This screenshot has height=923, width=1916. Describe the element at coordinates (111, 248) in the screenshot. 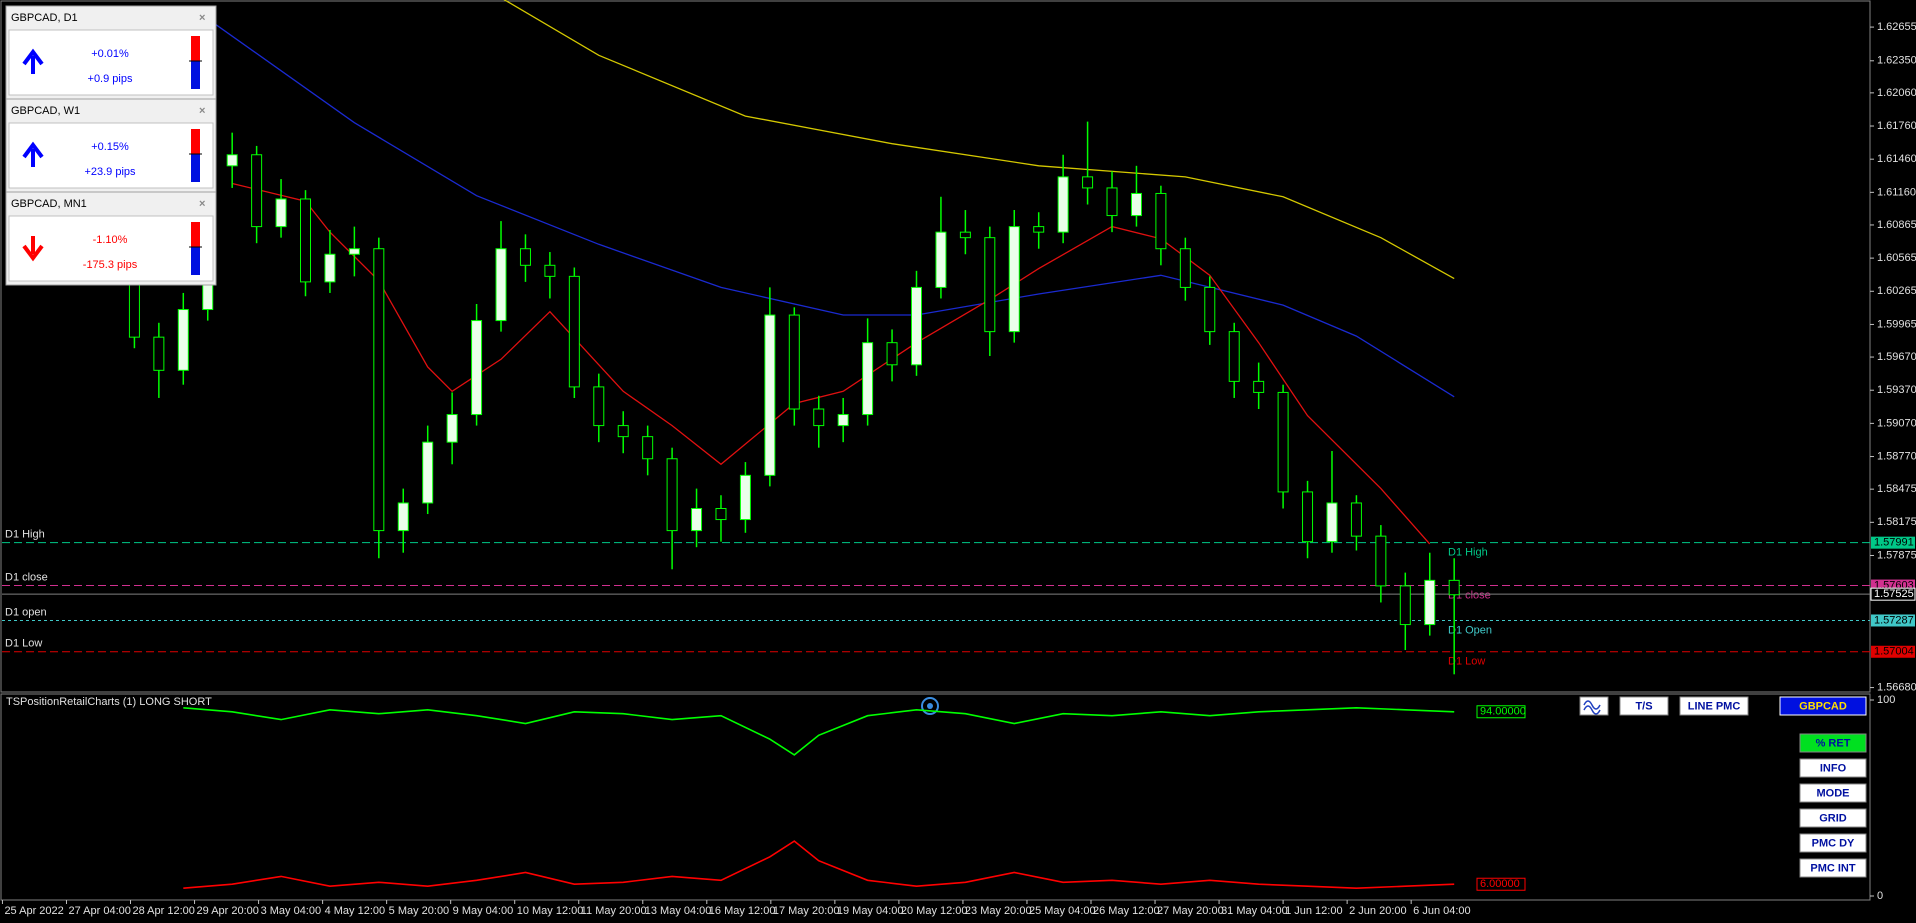

I see `widget-body` at that location.